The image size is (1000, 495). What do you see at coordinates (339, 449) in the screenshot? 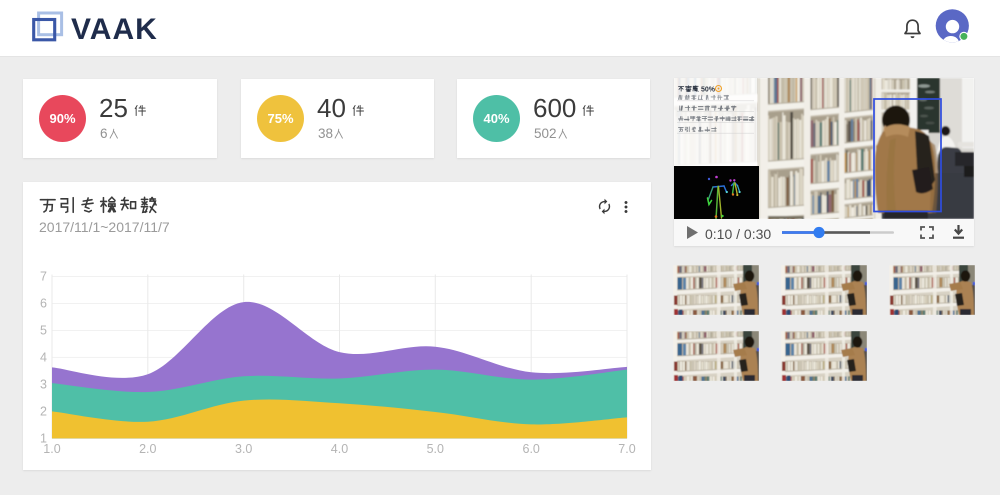
I see `svg-text: 4.0` at bounding box center [339, 449].